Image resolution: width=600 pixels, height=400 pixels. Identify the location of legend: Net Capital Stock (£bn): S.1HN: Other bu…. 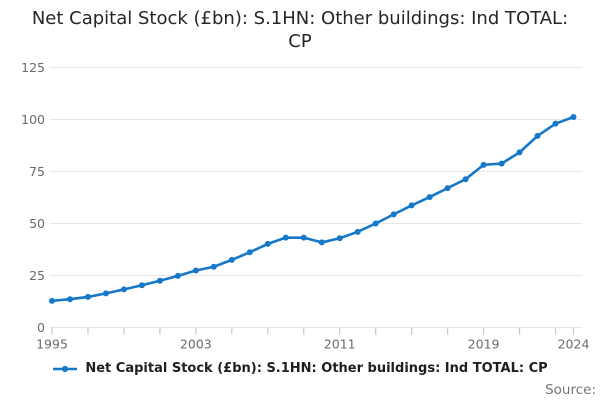
(300, 368).